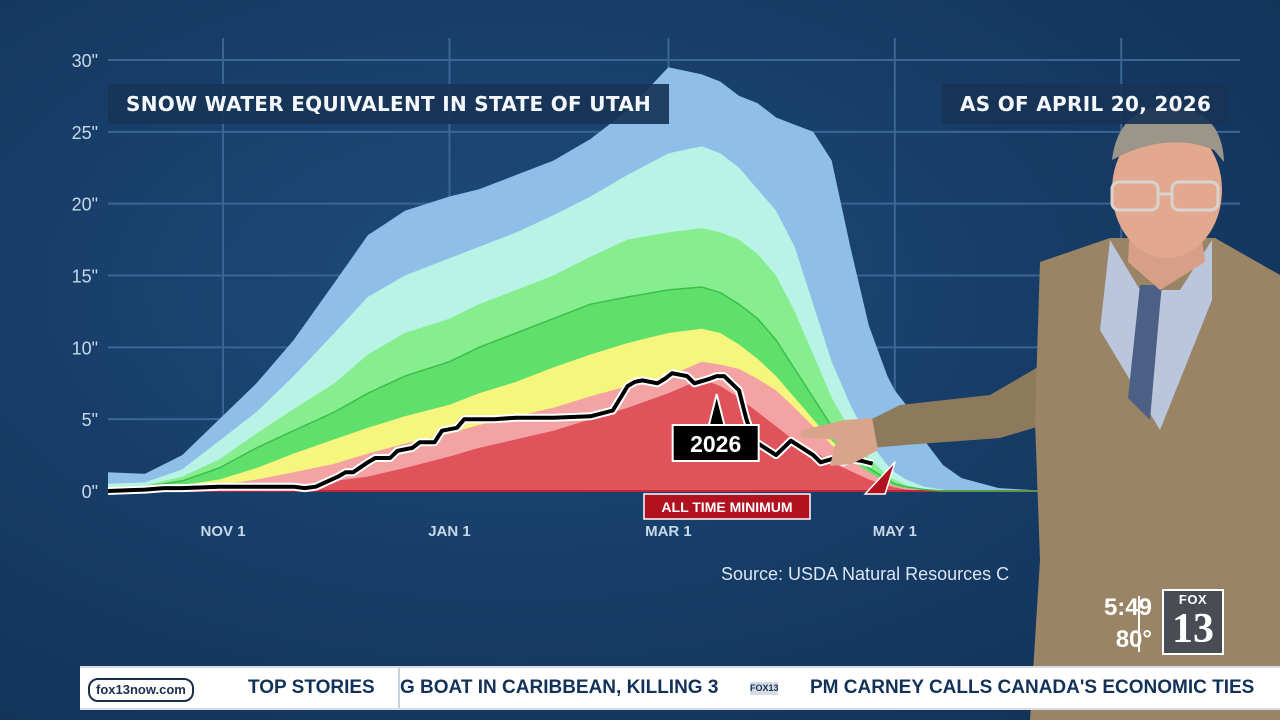 This screenshot has height=720, width=1280. Describe the element at coordinates (1193, 629) in the screenshot. I see `station-logo-number: 13` at that location.